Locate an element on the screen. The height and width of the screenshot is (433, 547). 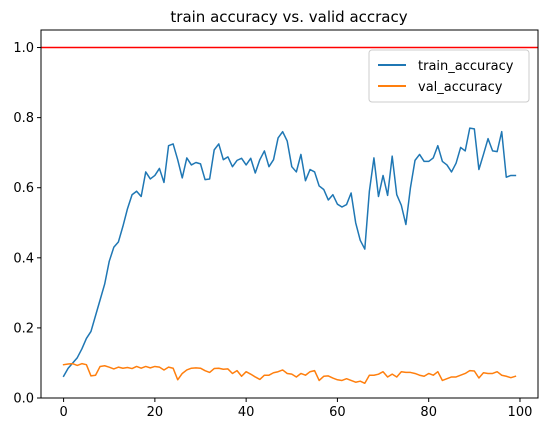
legend: train_accuracy val_accuracy is located at coordinates (449, 76).